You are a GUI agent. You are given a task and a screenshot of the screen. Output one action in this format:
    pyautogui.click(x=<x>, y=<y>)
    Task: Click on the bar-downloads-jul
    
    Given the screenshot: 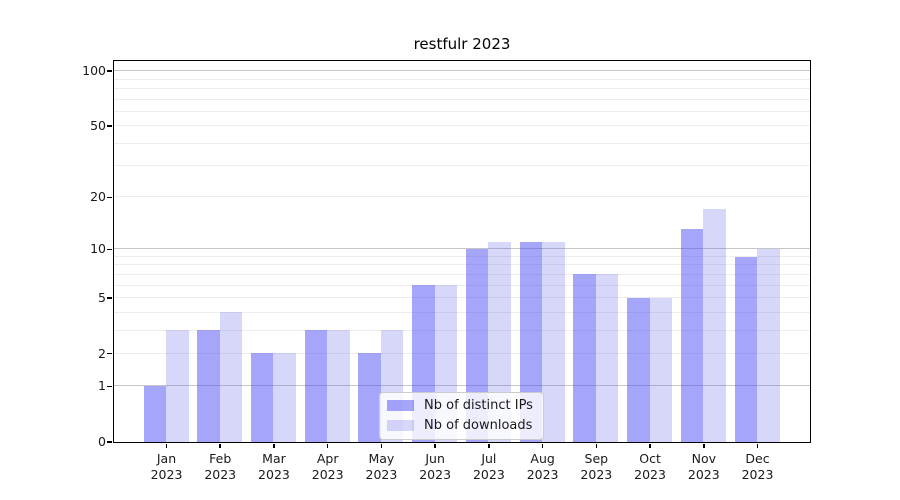 What is the action you would take?
    pyautogui.click(x=499, y=341)
    